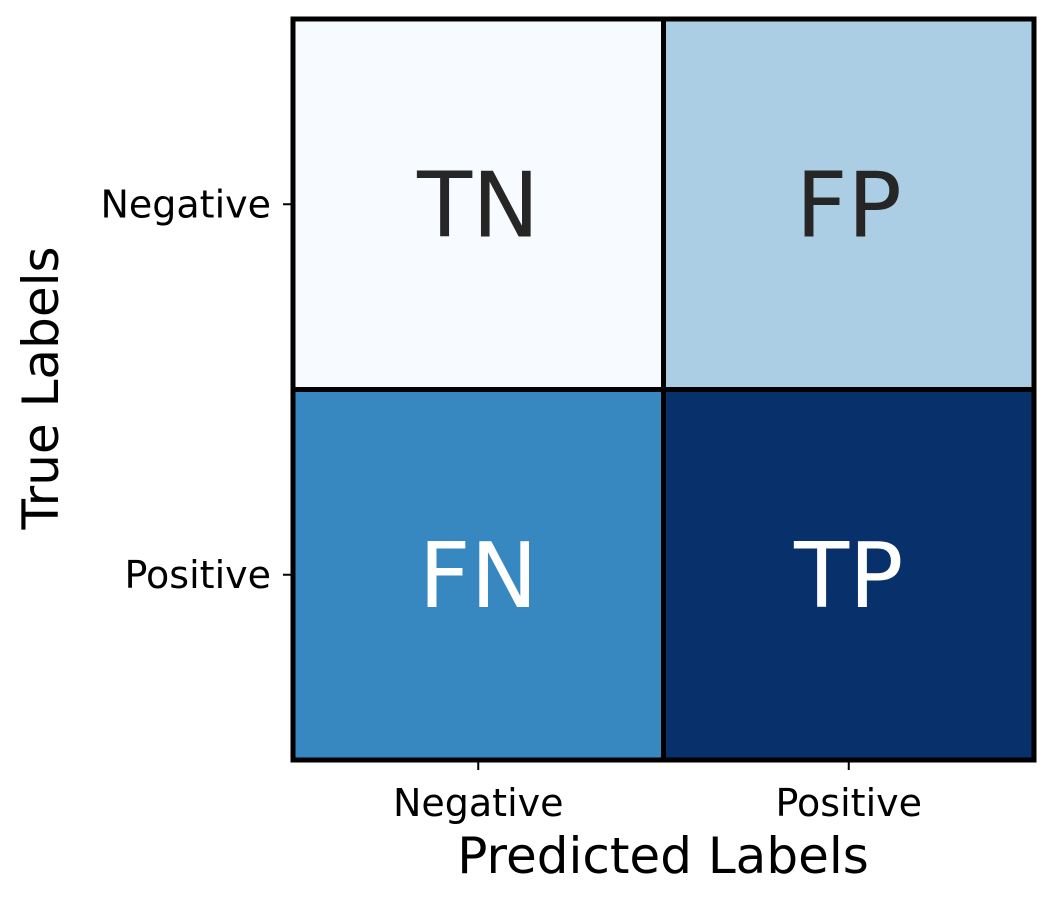 The image size is (1055, 900). What do you see at coordinates (41, 388) in the screenshot?
I see `y-axis-label: True Labels` at bounding box center [41, 388].